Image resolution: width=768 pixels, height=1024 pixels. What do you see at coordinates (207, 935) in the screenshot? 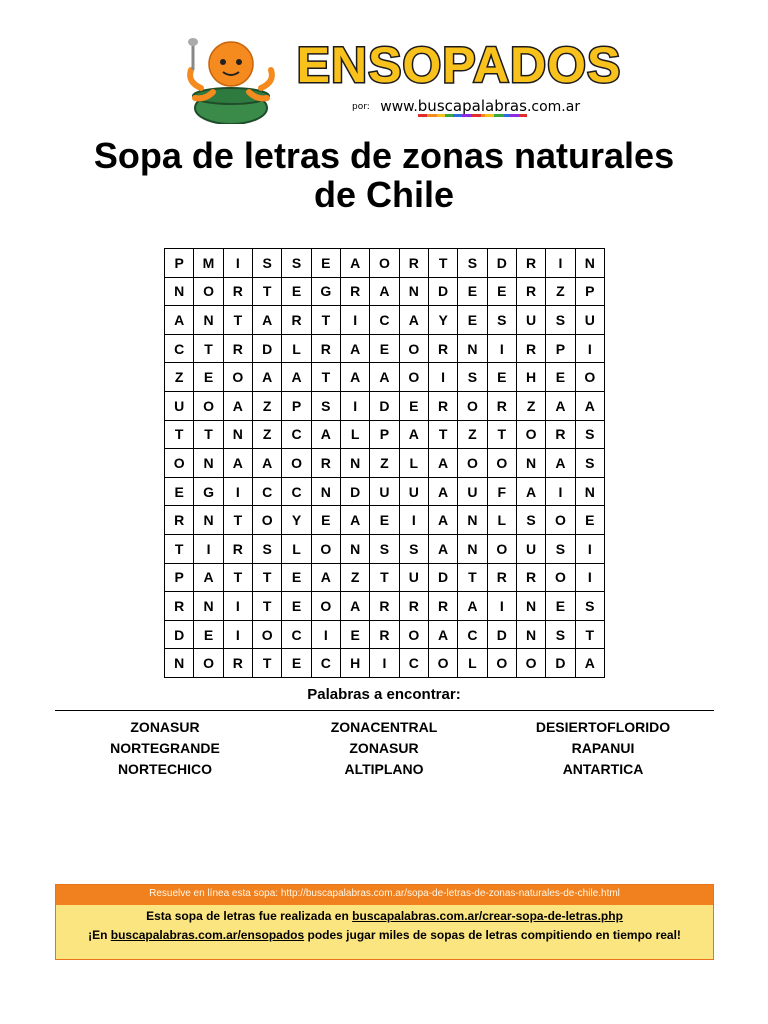
I see `ensopados-link: buscapalabras.com.ar/ensopados` at bounding box center [207, 935].